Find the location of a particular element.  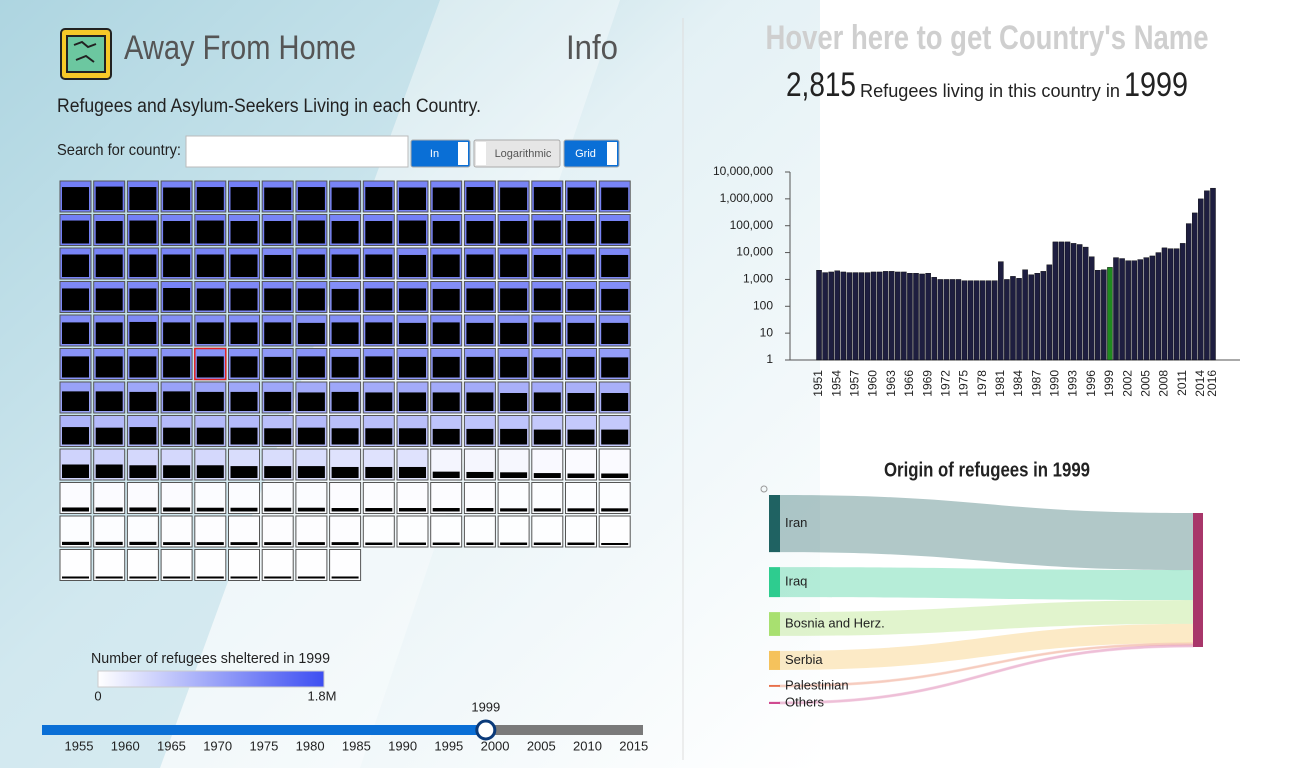

sankey-source-label: Bosnia and Herz. is located at coordinates (835, 622).